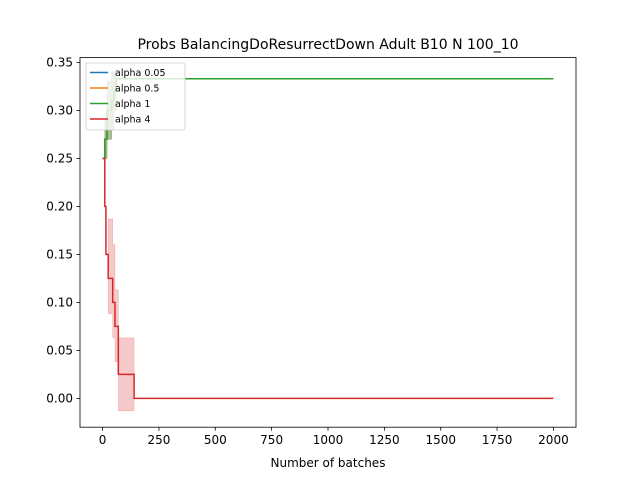 Image resolution: width=640 pixels, height=480 pixels. Describe the element at coordinates (553, 440) in the screenshot. I see `x-tick-label: 2000` at that location.